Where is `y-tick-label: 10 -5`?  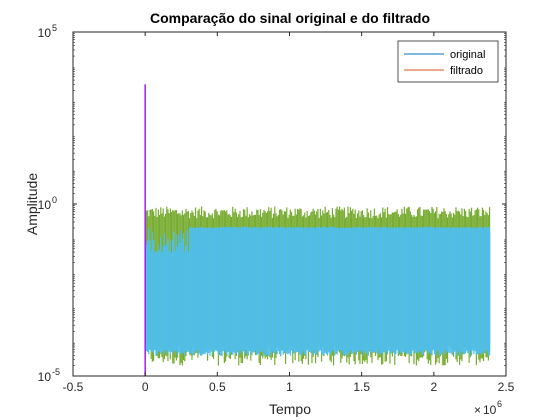 y-tick-label: 10 -5 is located at coordinates (49, 375).